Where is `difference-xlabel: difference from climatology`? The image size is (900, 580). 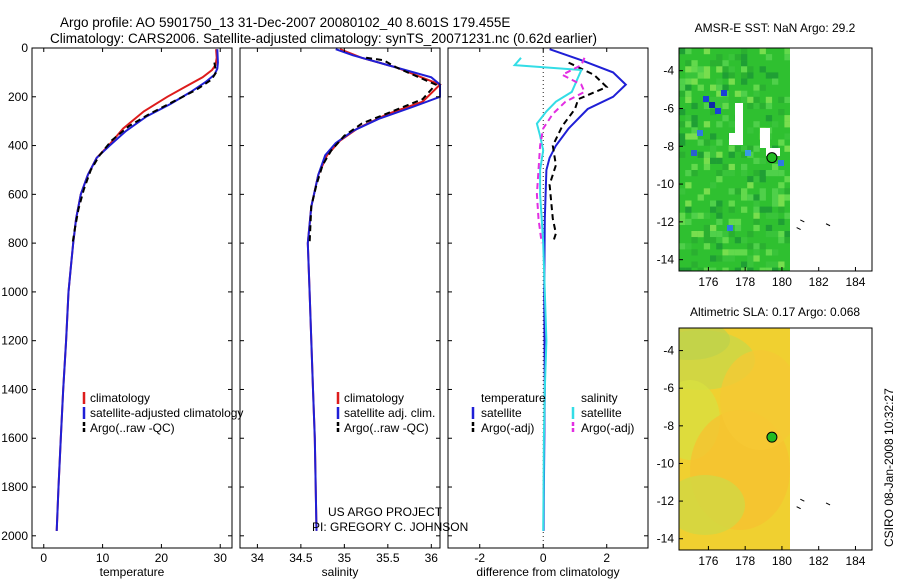
difference-xlabel: difference from climatology is located at coordinates (547, 572).